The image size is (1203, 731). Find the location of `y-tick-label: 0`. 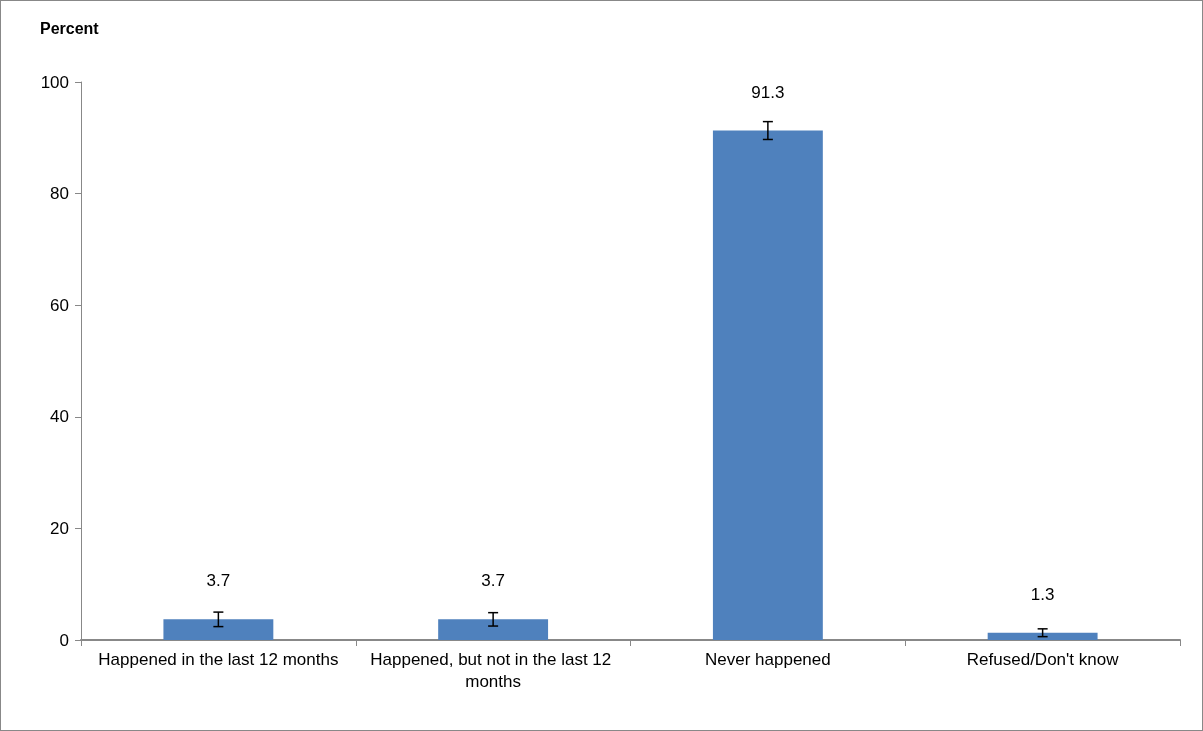

y-tick-label: 0 is located at coordinates (64, 640).